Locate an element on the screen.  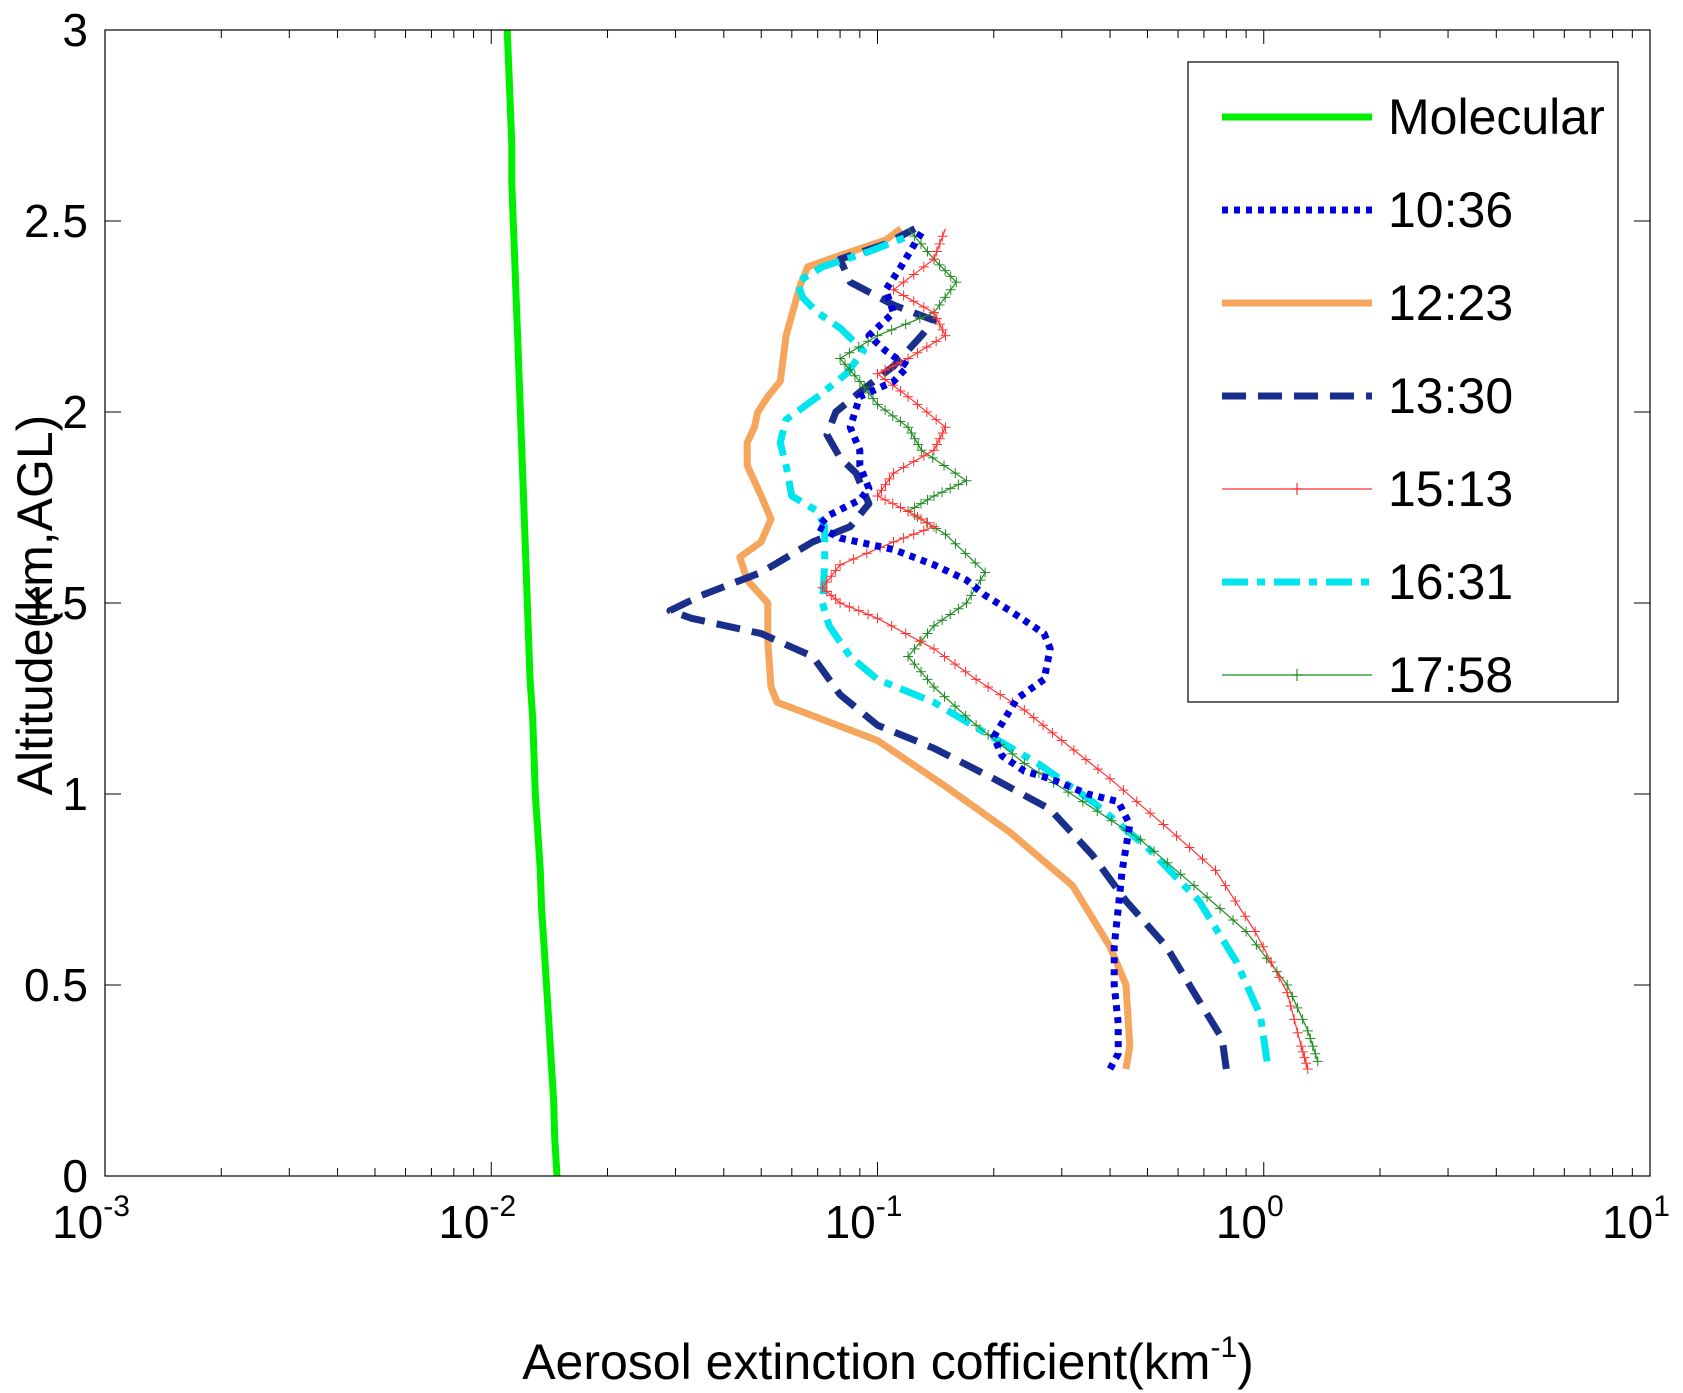
x-axis-label-text: Aerosol extinction cofficient(km is located at coordinates (866, 1362).